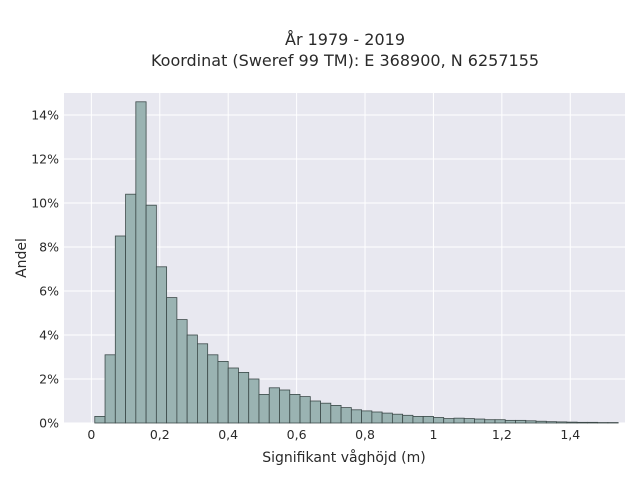 Image resolution: width=640 pixels, height=480 pixels. What do you see at coordinates (91, 434) in the screenshot?
I see `x-tick-label: 0` at bounding box center [91, 434].